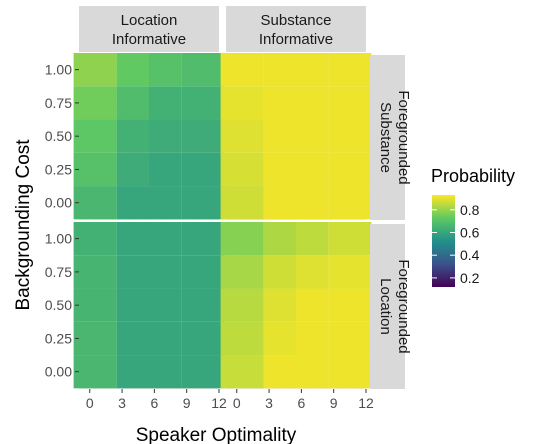 The image size is (537, 444). What do you see at coordinates (456, 244) in the screenshot?
I see `legend-breaks: 0.8 0.6 0.4 0.2` at bounding box center [456, 244].